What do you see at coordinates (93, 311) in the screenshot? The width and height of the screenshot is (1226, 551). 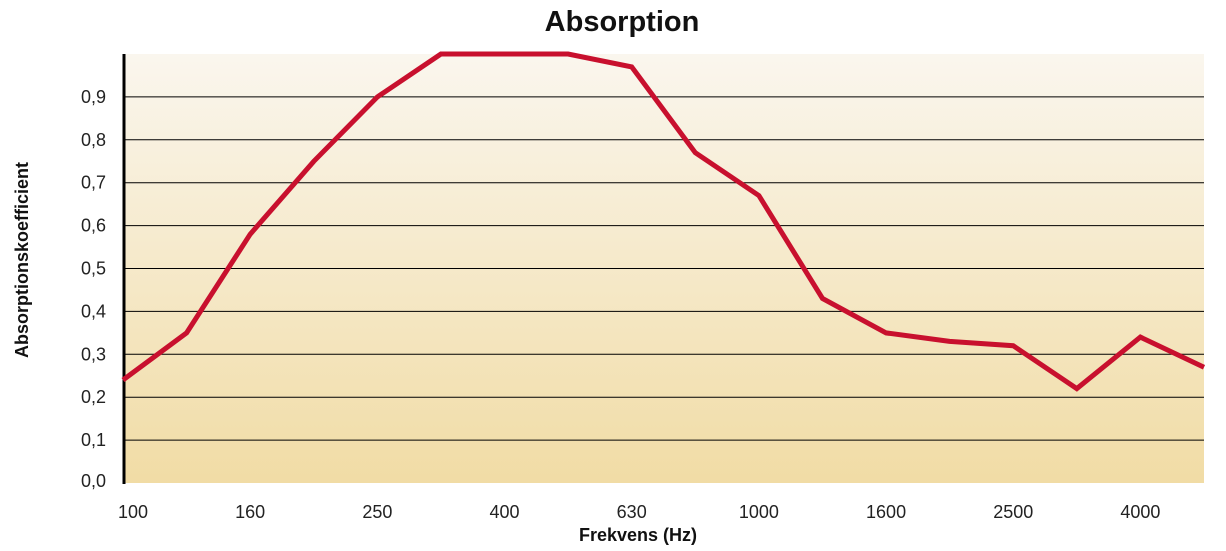 I see `y-tick-label: 0,4` at bounding box center [93, 311].